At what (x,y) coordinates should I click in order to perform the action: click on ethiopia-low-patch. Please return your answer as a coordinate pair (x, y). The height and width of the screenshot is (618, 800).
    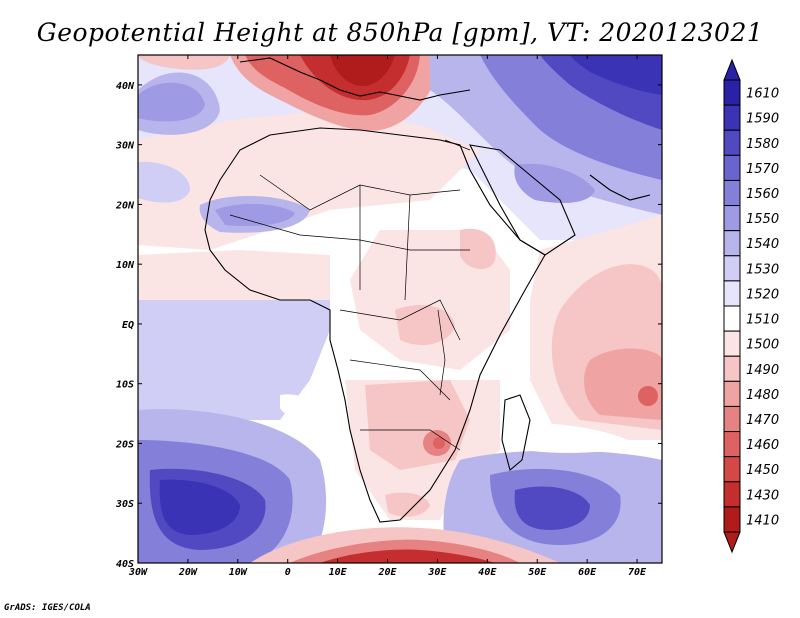
    Looking at the image, I should click on (478, 249).